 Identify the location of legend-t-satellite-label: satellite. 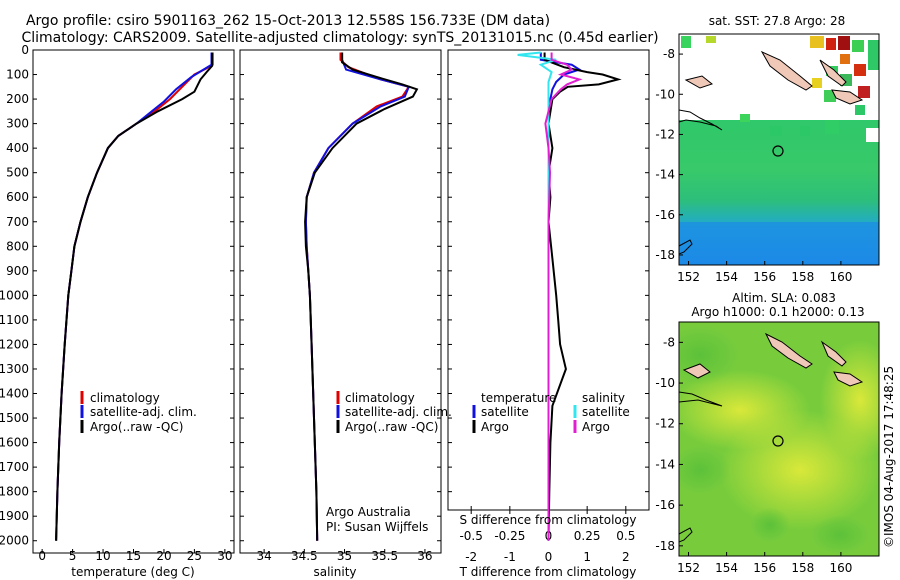
(505, 412).